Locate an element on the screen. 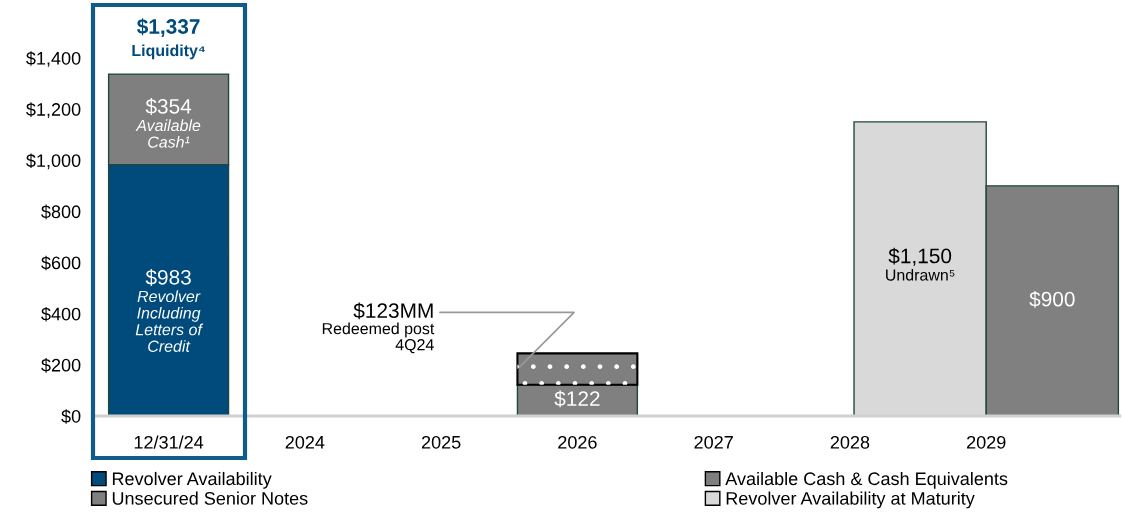 Image resolution: width=1122 pixels, height=522 pixels. y-tick-label: $1,400 is located at coordinates (53, 59).